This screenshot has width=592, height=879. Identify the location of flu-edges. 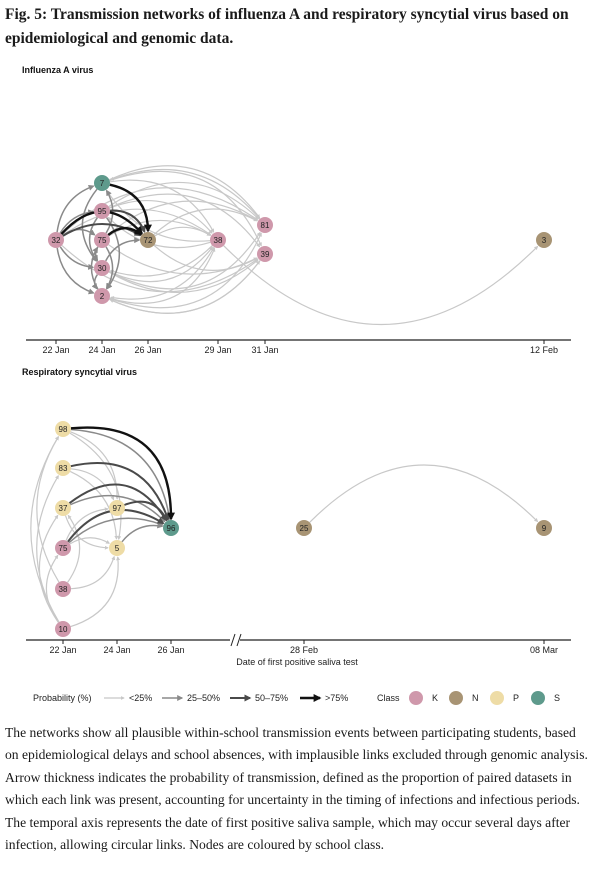
(297, 245).